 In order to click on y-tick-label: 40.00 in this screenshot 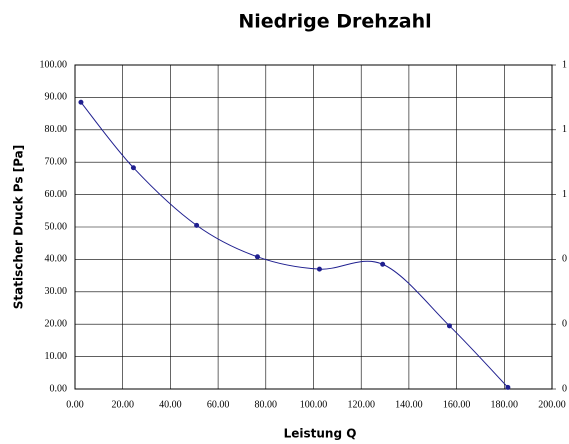, I will do `click(56, 259)`.